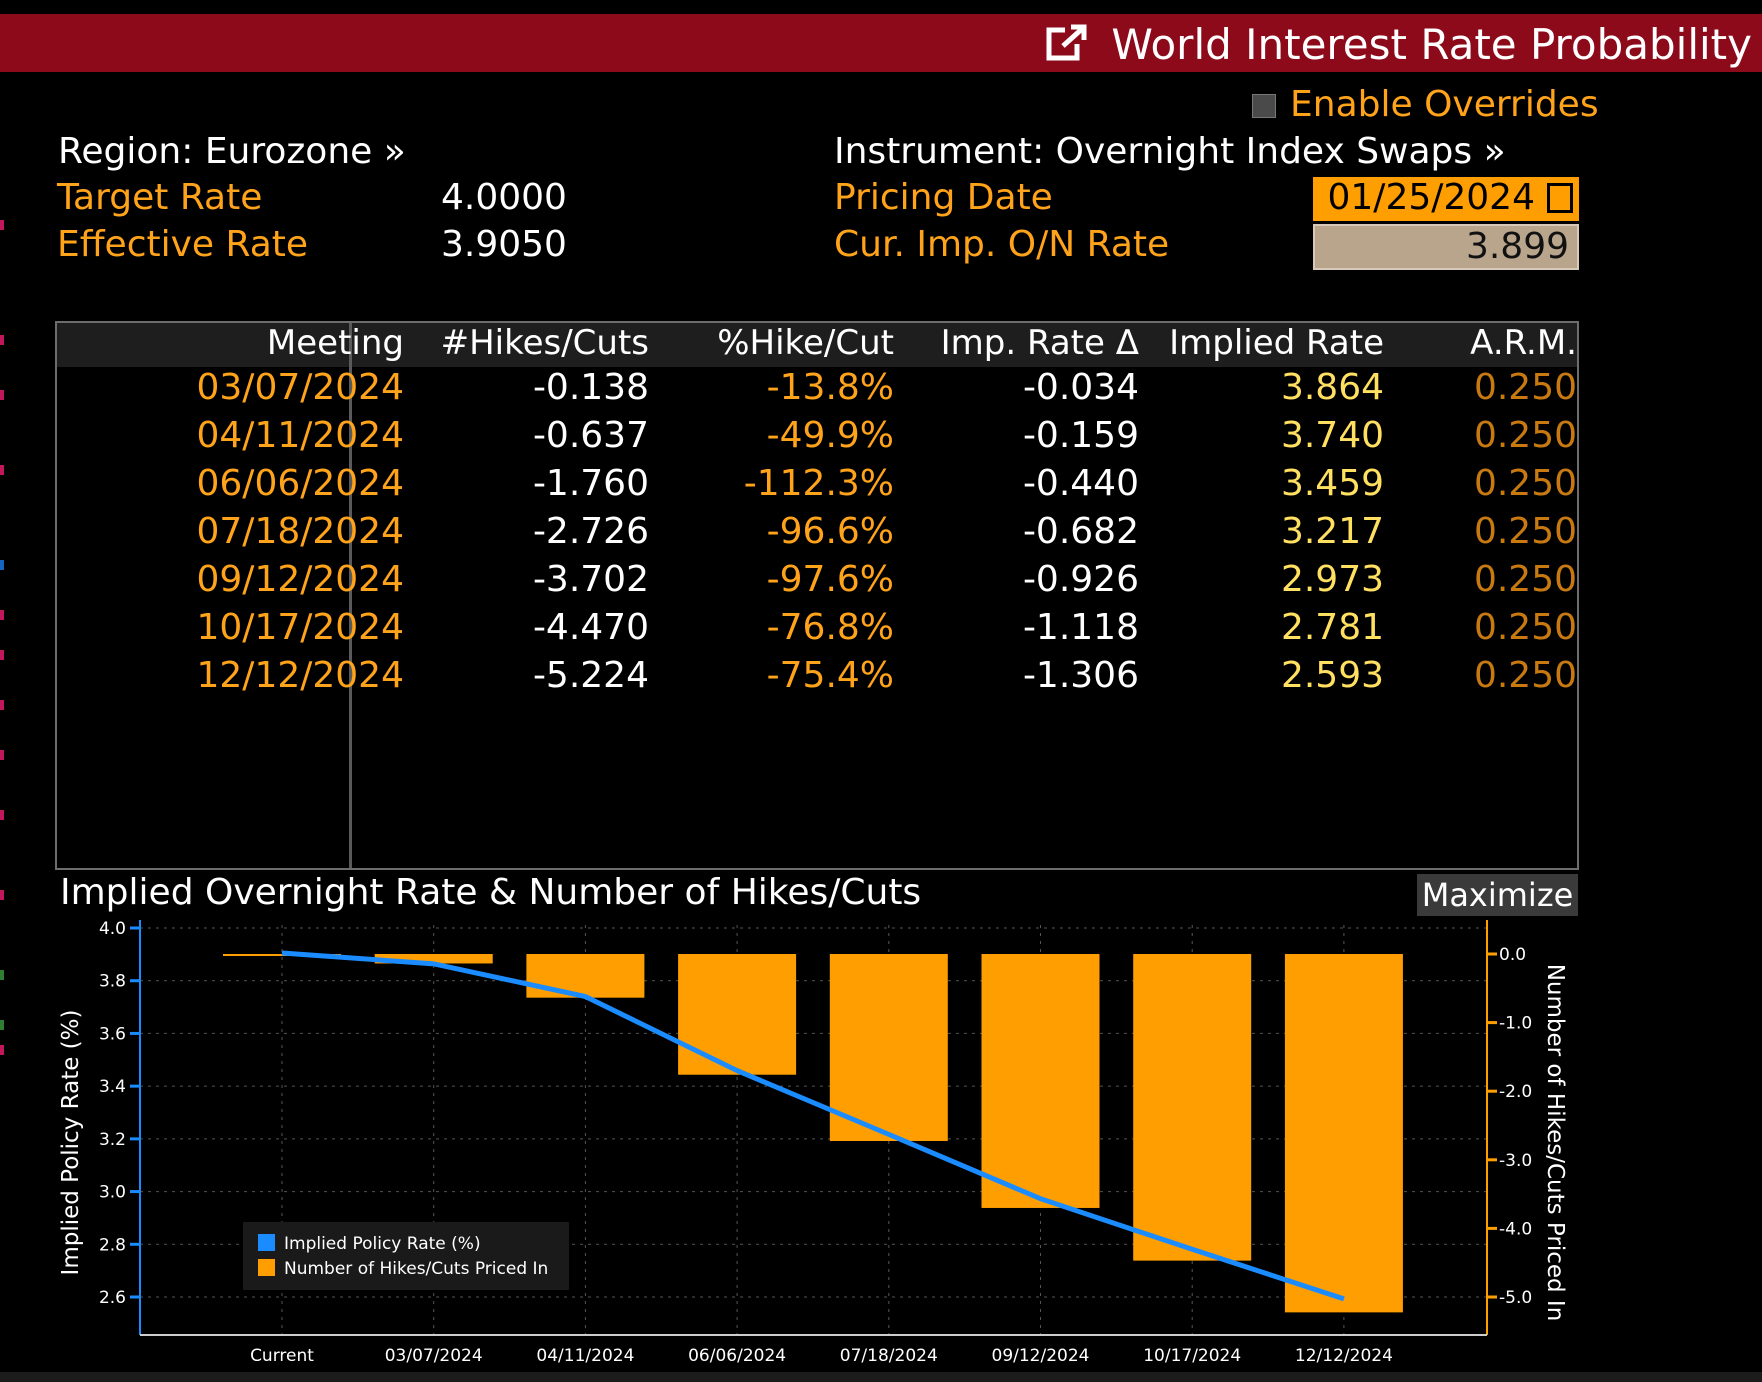 This screenshot has height=1382, width=1762. What do you see at coordinates (1523, 343) in the screenshot?
I see `header-arm: A.R.M.` at bounding box center [1523, 343].